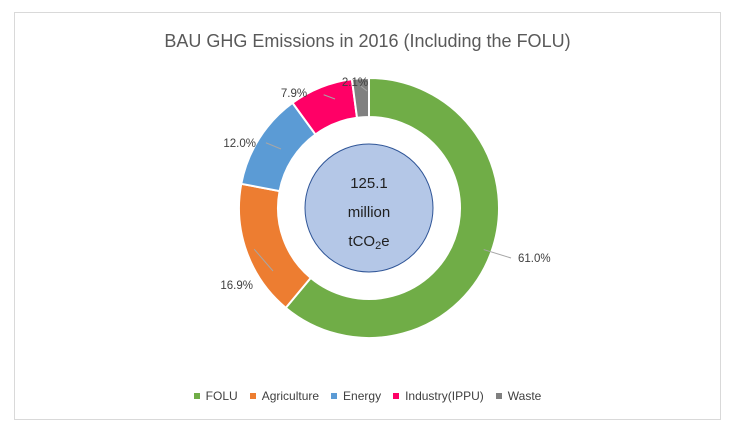 Image resolution: width=740 pixels, height=428 pixels. I want to click on center-unit-line1: million, so click(369, 212).